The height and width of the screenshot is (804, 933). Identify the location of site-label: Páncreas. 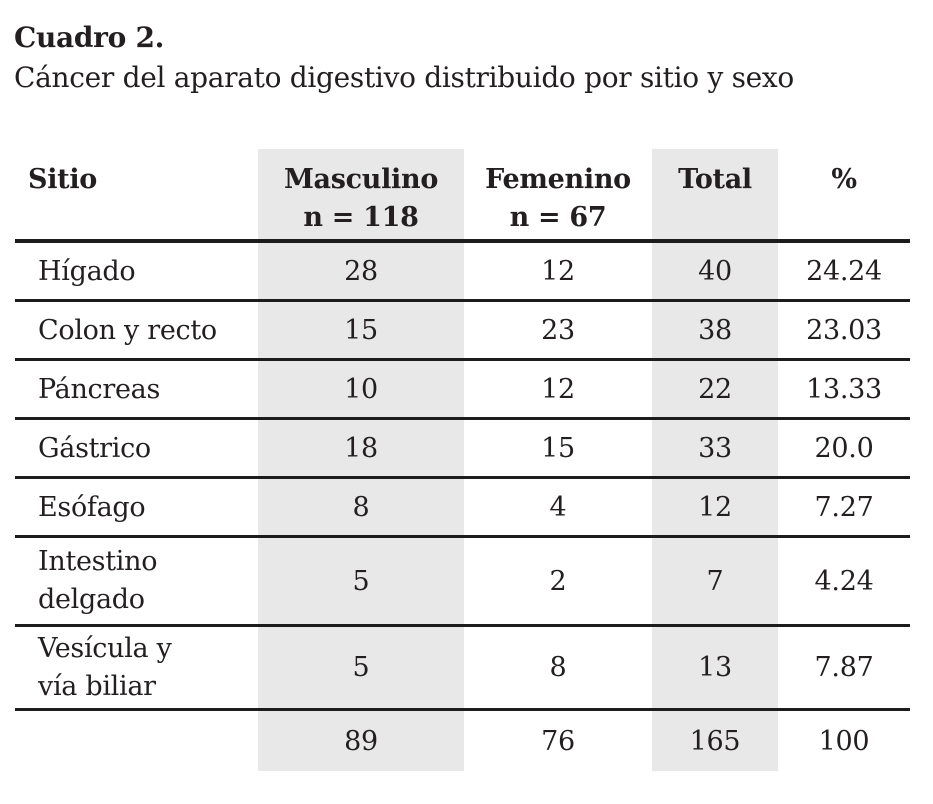
(99, 389).